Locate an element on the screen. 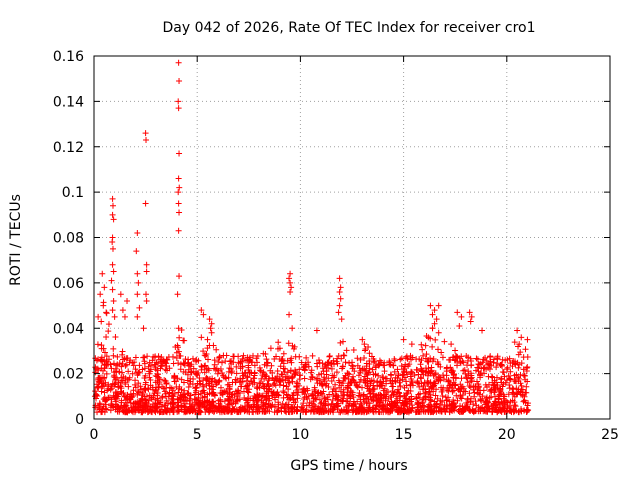 This screenshot has height=480, width=640. y-tick-label: 0.06 is located at coordinates (68, 284).